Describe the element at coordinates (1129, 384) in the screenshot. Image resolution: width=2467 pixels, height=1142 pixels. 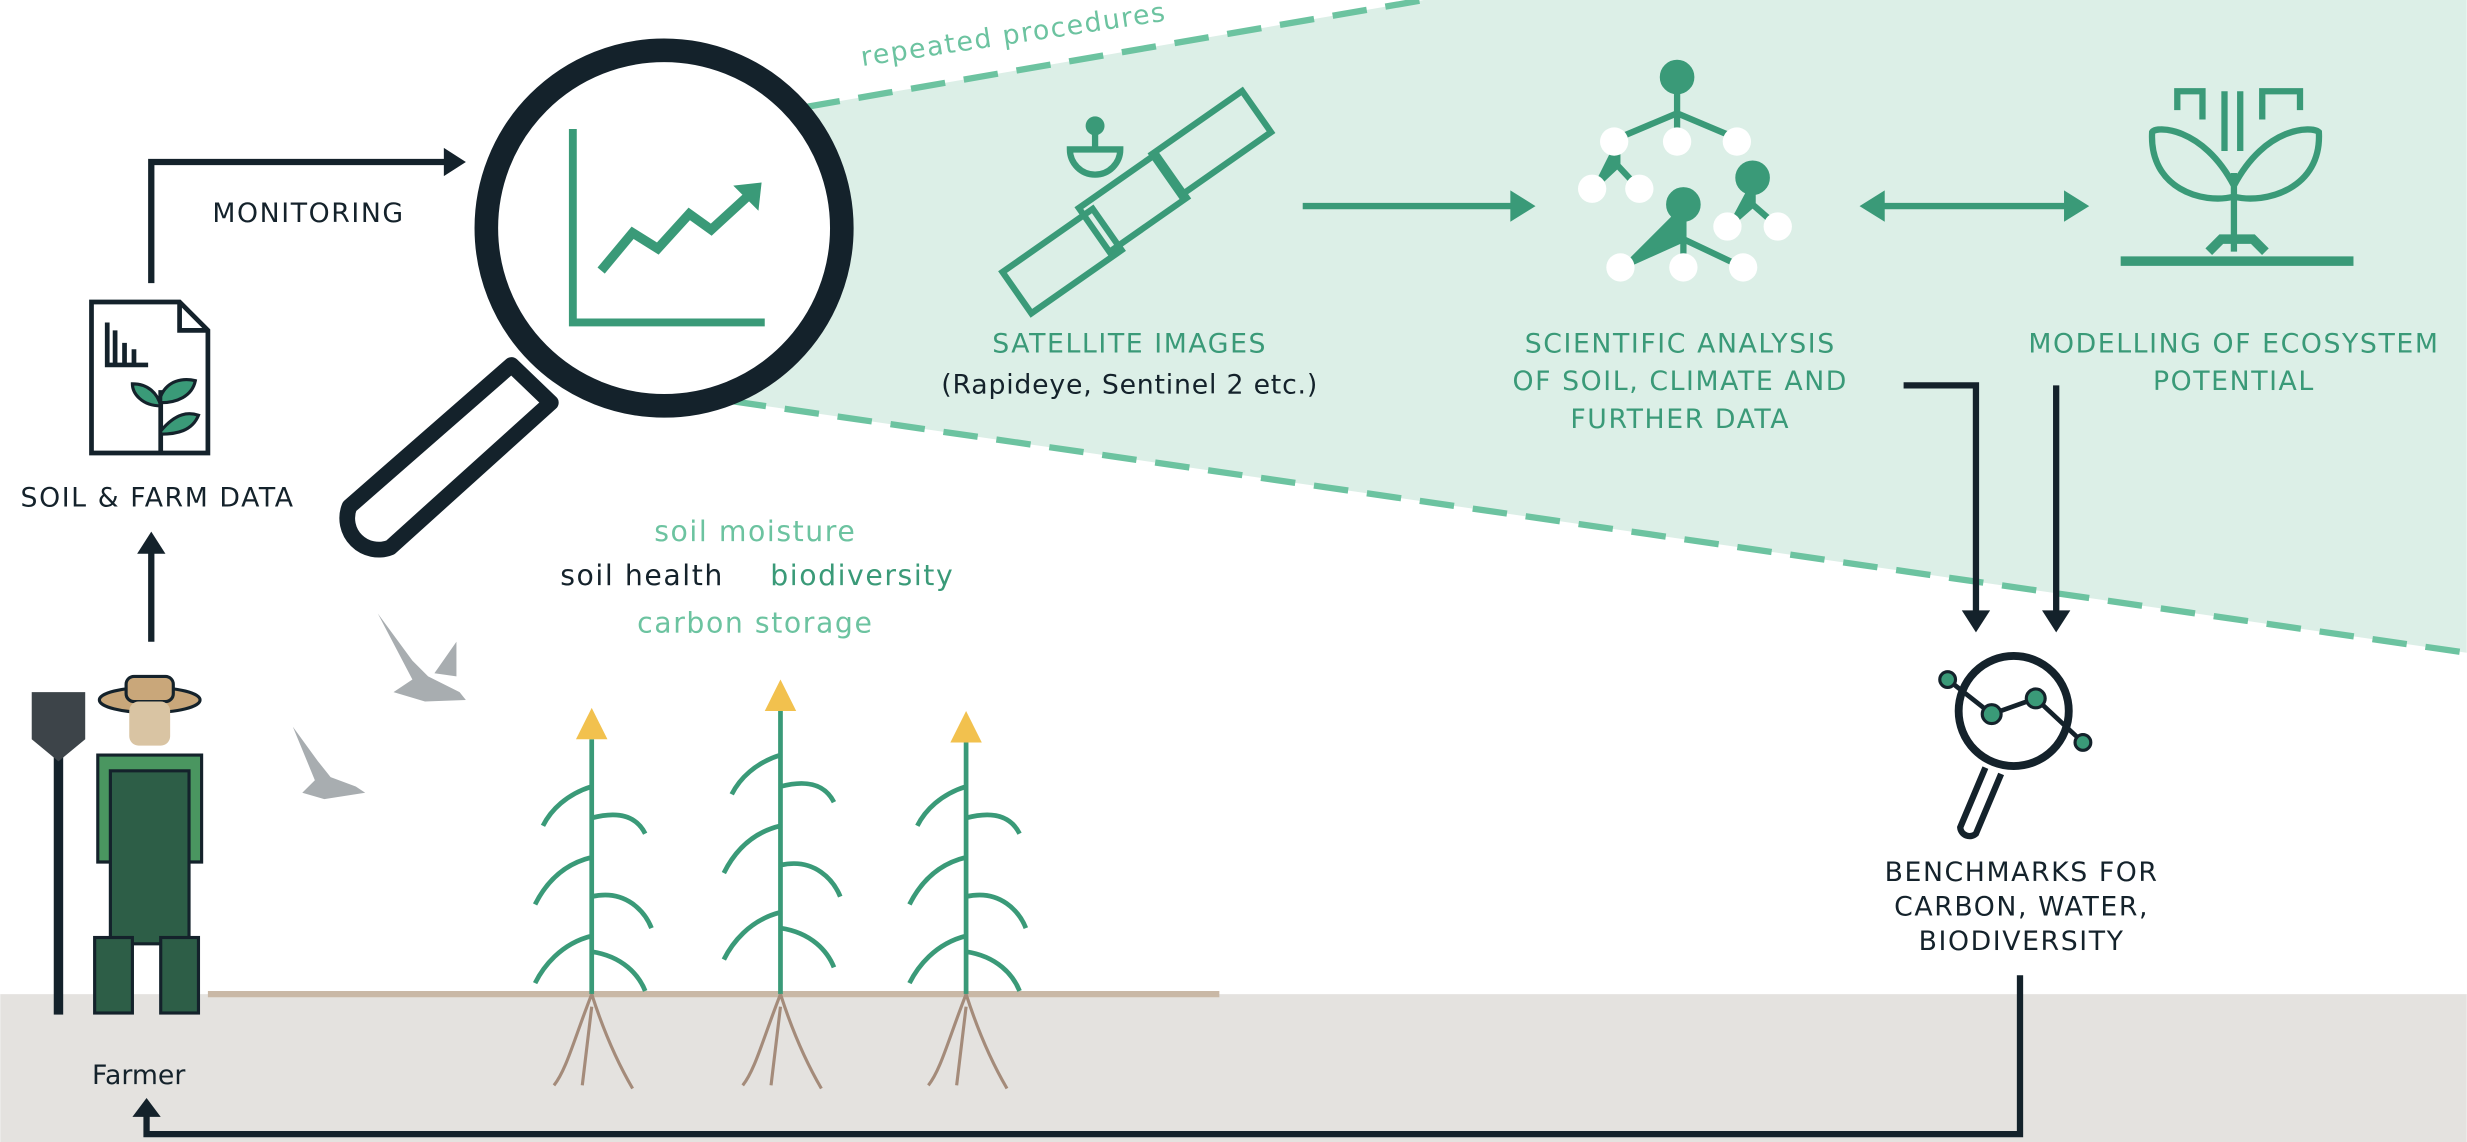
I see `satellite-subtitle: (Rapideye, Sentinel 2 etc.)` at that location.